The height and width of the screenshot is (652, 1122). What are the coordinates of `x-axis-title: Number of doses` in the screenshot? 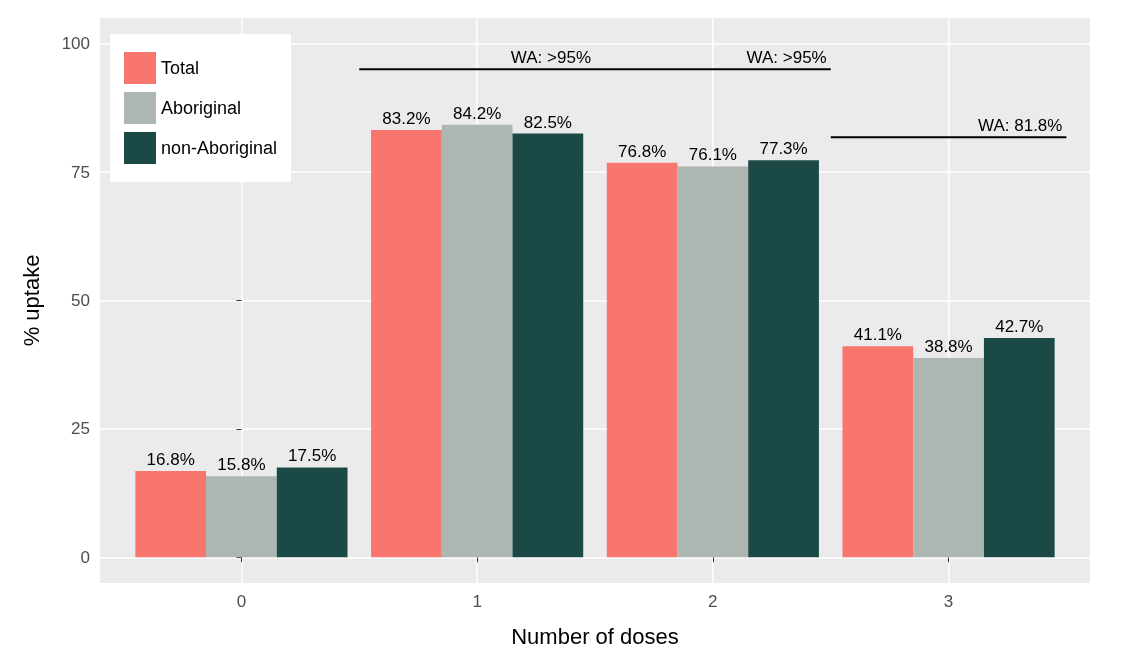 It's located at (595, 636).